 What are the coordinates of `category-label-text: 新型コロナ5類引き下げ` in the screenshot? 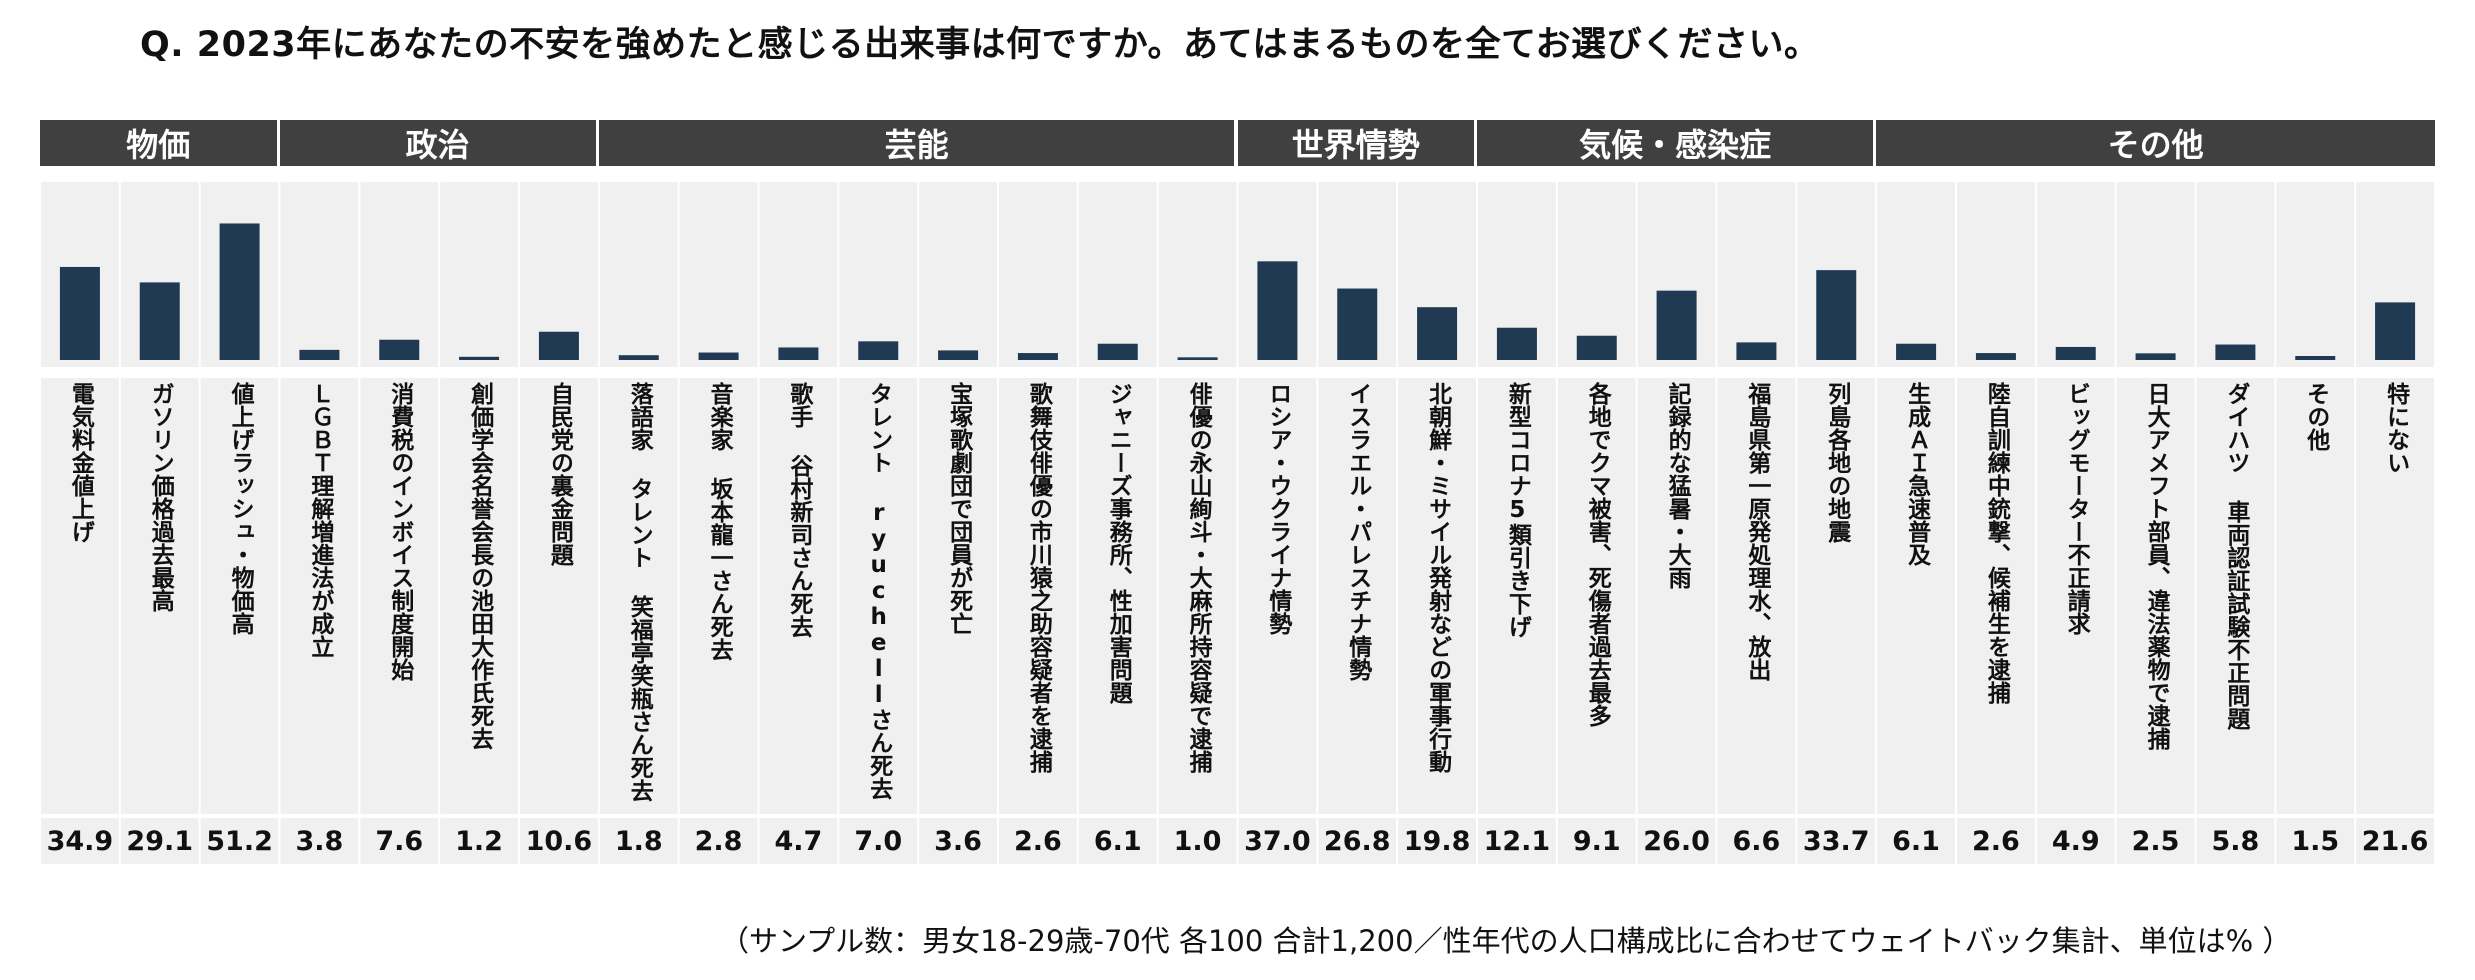 It's located at (1517, 510).